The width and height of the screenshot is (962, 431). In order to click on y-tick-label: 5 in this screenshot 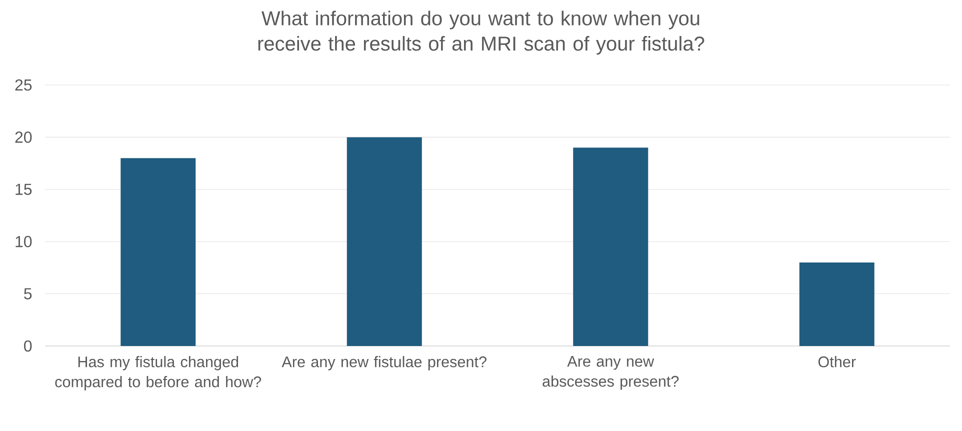, I will do `click(28, 294)`.